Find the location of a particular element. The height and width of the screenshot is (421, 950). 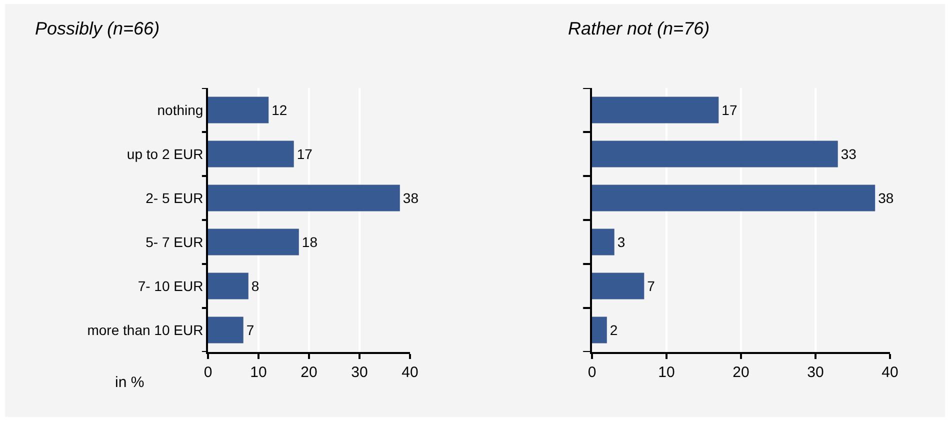

y-tick-label: 7- 10 EUR is located at coordinates (171, 286).